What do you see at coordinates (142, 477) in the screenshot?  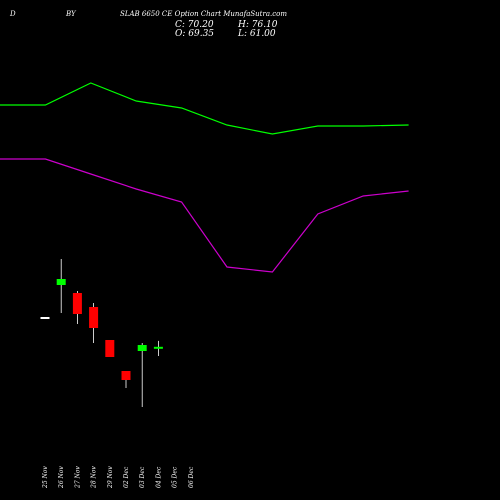 I see `x-tick-label: 03 Dec` at bounding box center [142, 477].